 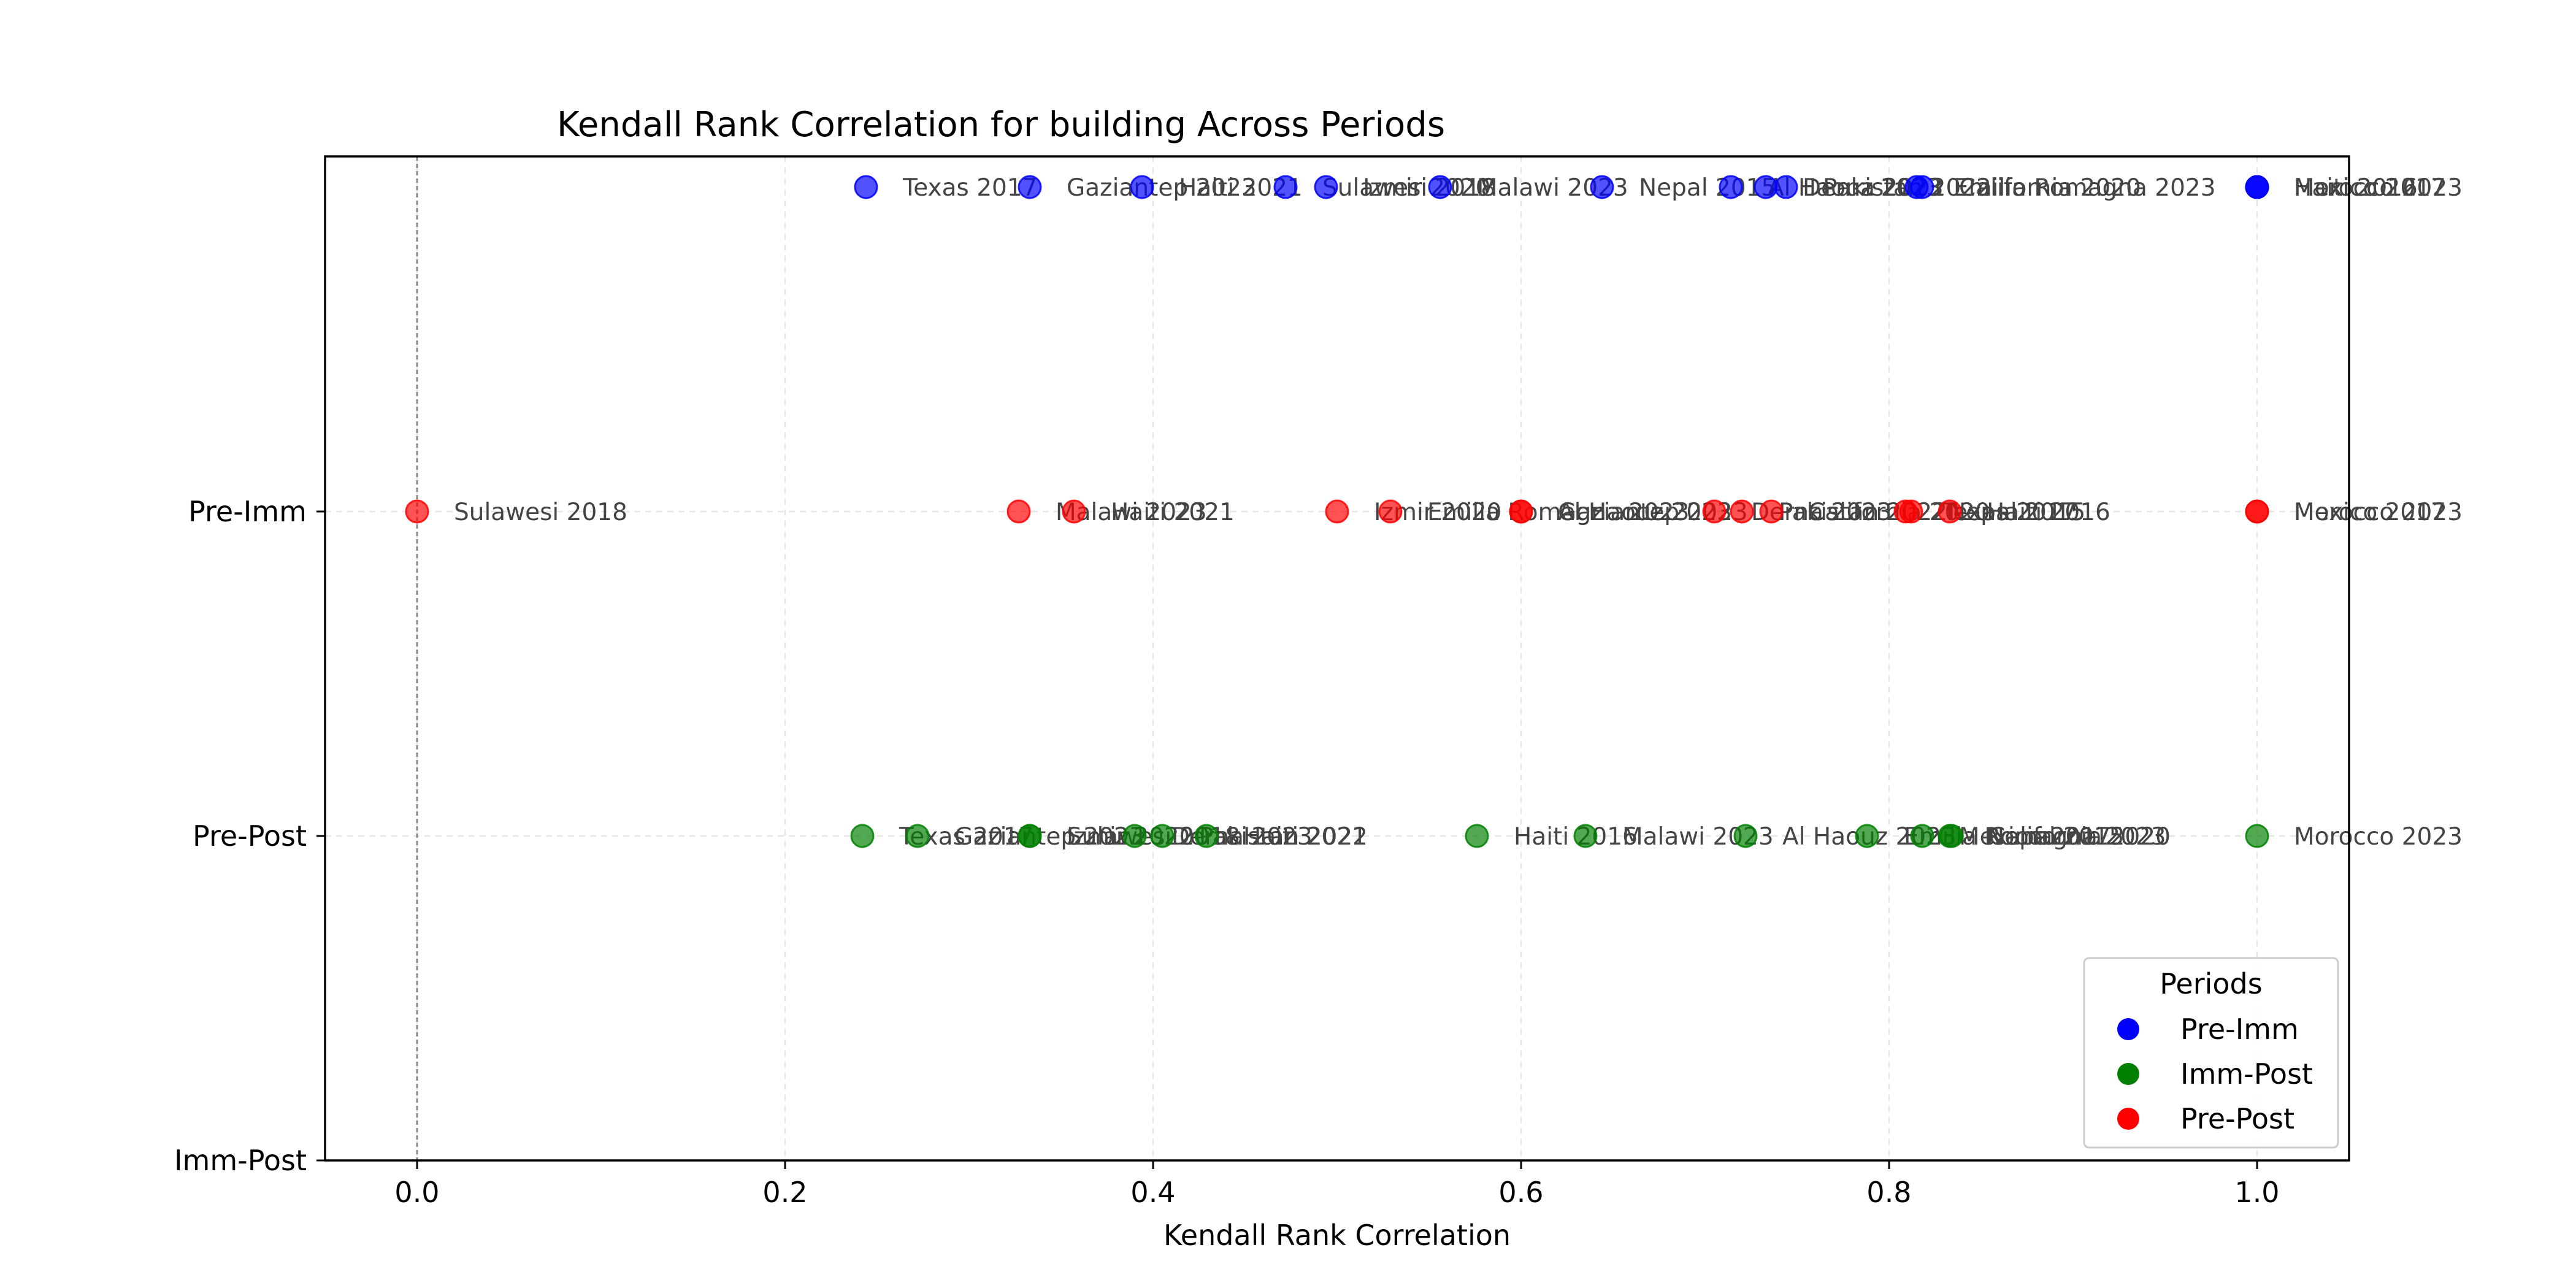 What do you see at coordinates (1074, 511) in the screenshot?
I see `point-pre-post-haiti-2021` at bounding box center [1074, 511].